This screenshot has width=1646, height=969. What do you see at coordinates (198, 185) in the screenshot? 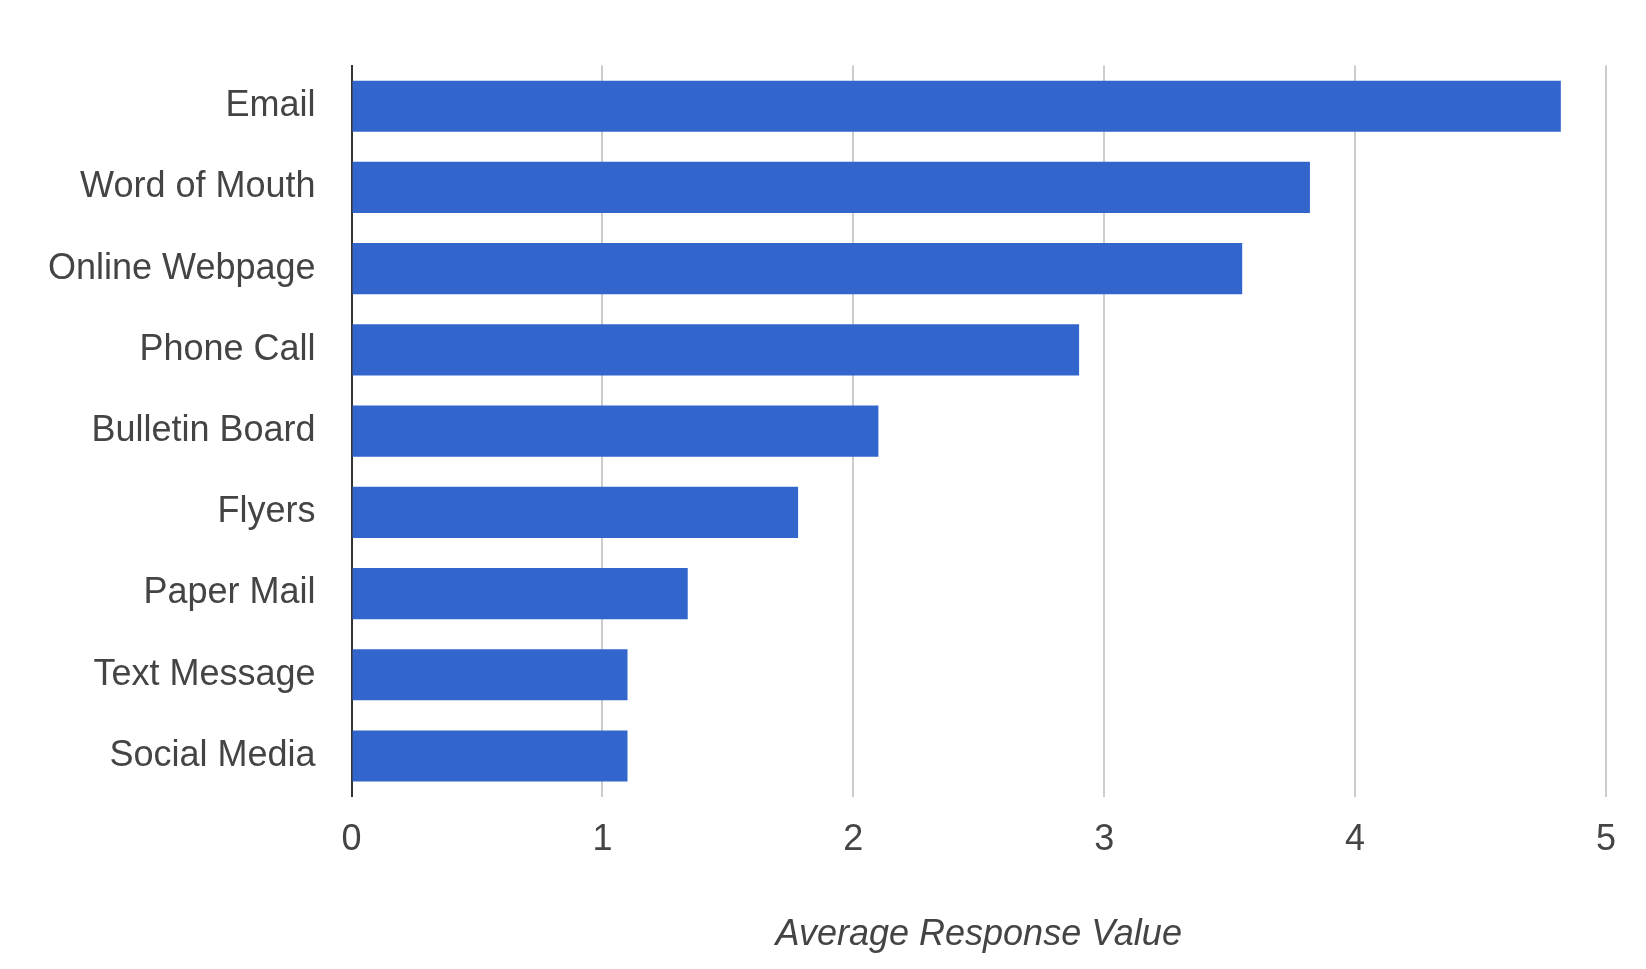
I see `y-tick-label: Word of Mouth` at bounding box center [198, 185].